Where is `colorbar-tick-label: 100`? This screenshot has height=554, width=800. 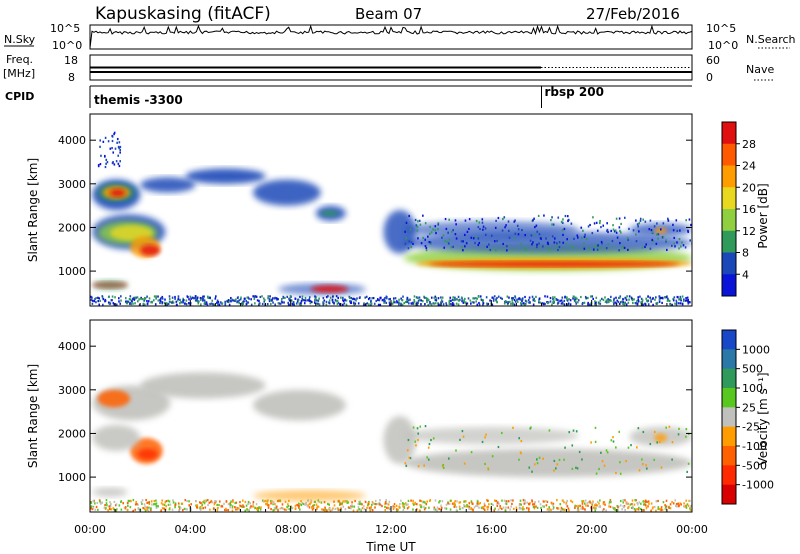 colorbar-tick-label: 100 is located at coordinates (752, 388).